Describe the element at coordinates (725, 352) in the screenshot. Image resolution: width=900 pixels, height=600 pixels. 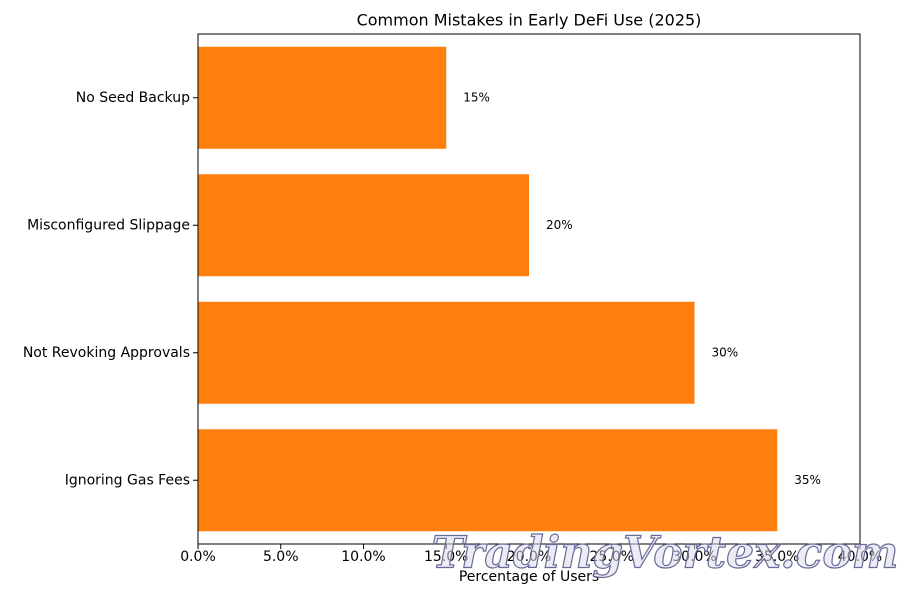
I see `value-label: 30%` at that location.